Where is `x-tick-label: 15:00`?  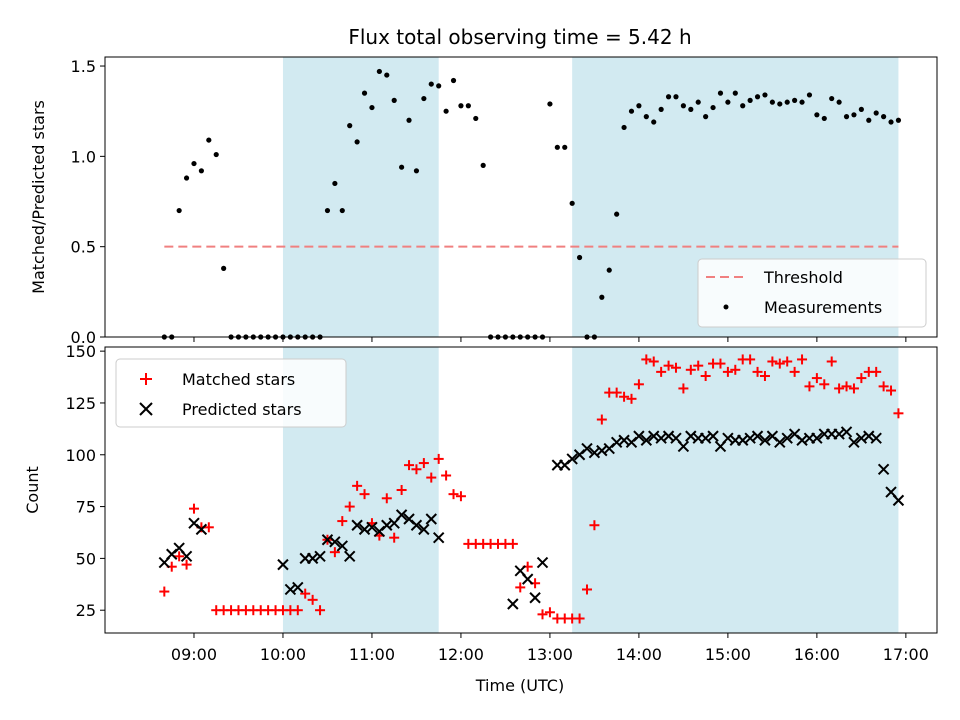 x-tick-label: 15:00 is located at coordinates (728, 654).